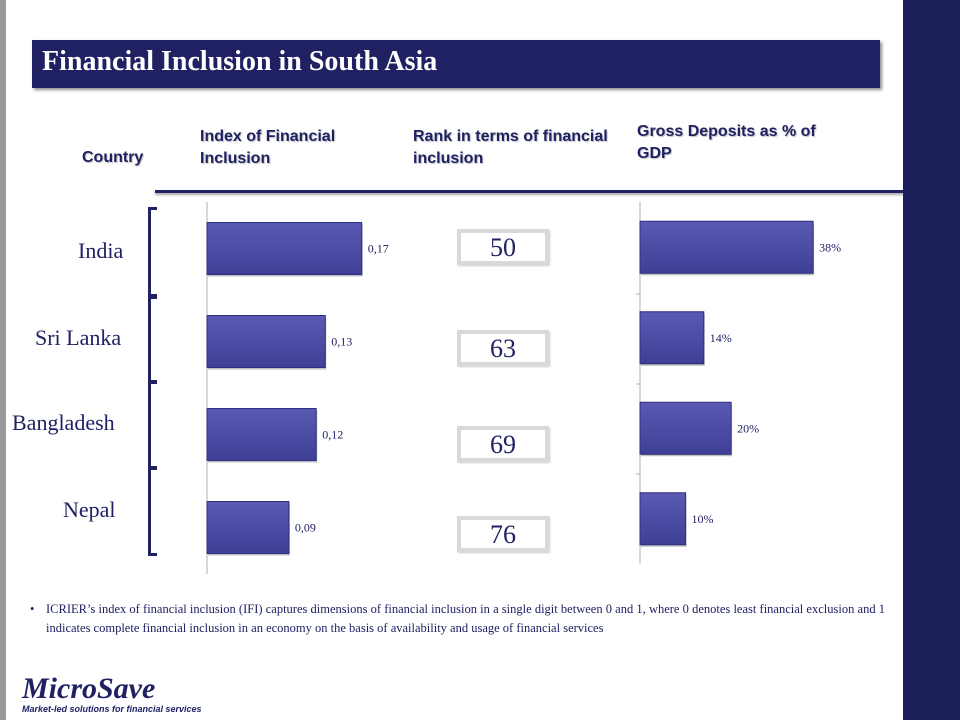 The width and height of the screenshot is (960, 720). I want to click on row-bracket-sri-lanka, so click(152, 339).